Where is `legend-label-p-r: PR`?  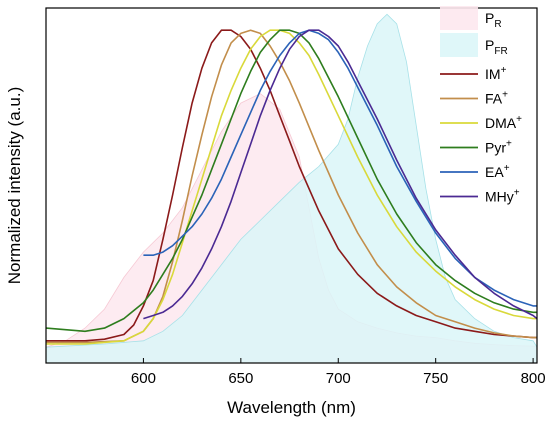 legend-label-p-r: PR is located at coordinates (493, 20).